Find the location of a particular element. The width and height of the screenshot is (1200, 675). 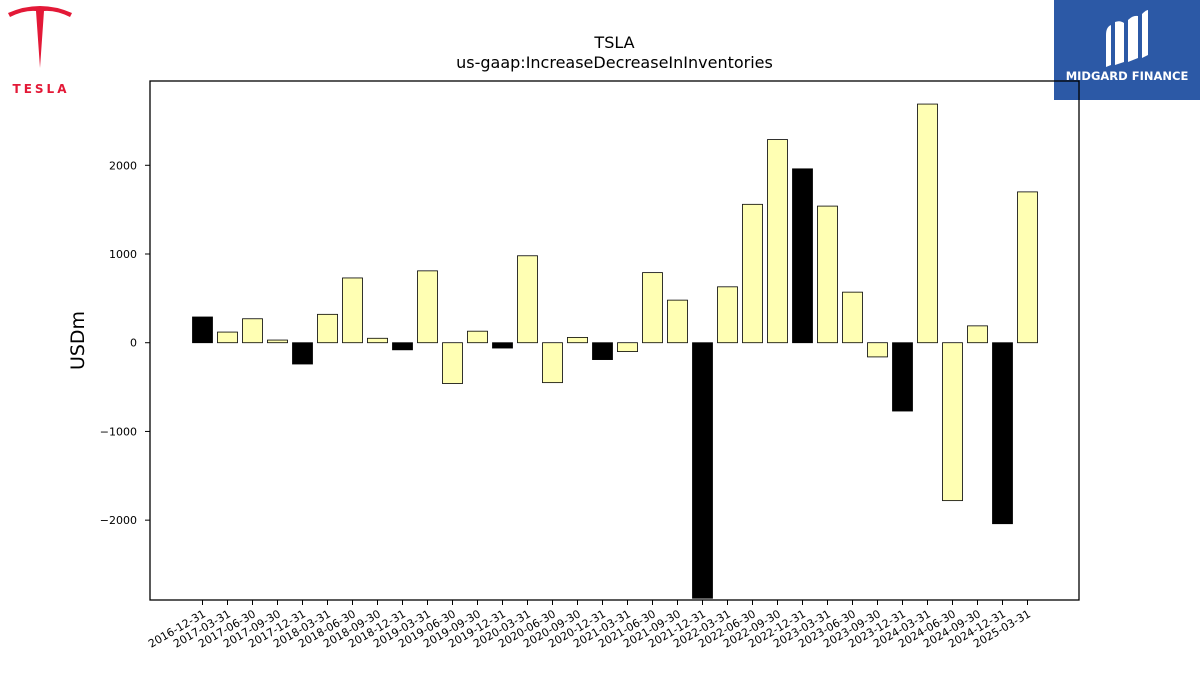

chart-title: TSLA is located at coordinates (613, 42).